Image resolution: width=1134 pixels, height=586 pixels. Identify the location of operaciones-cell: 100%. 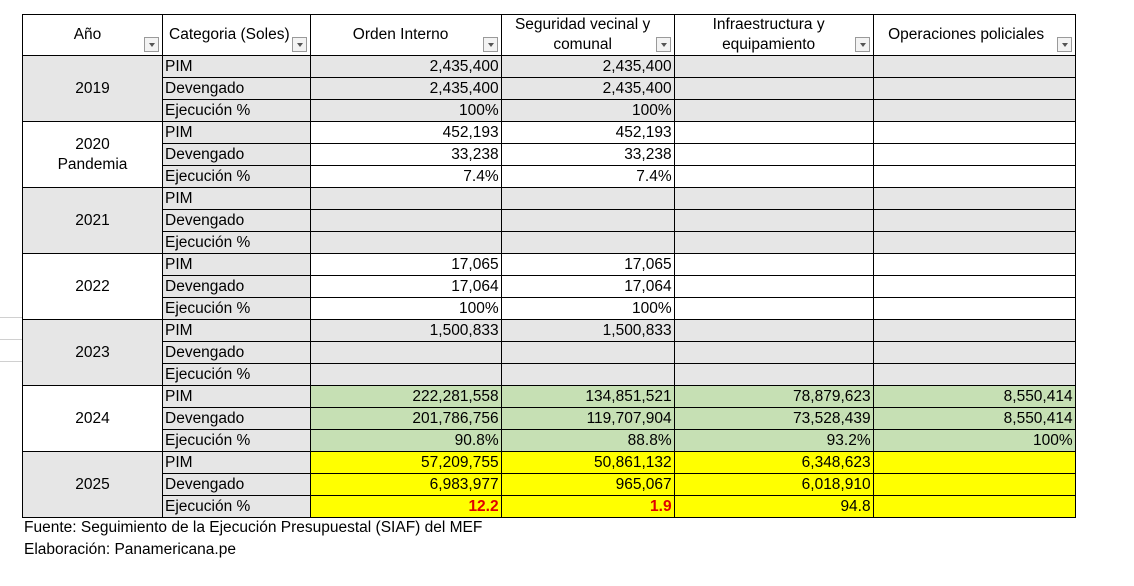
(974, 440).